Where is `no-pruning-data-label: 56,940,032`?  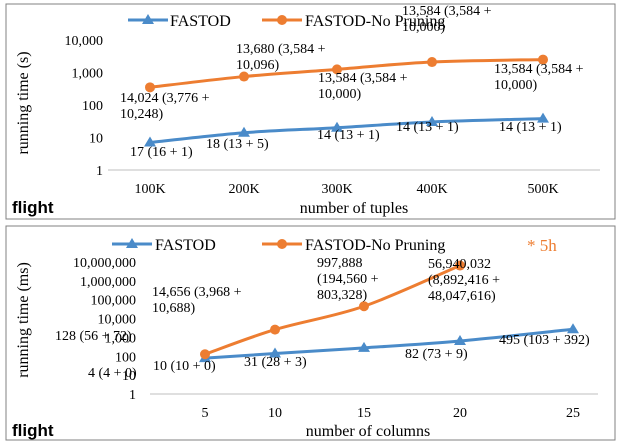 no-pruning-data-label: 56,940,032 is located at coordinates (459, 264).